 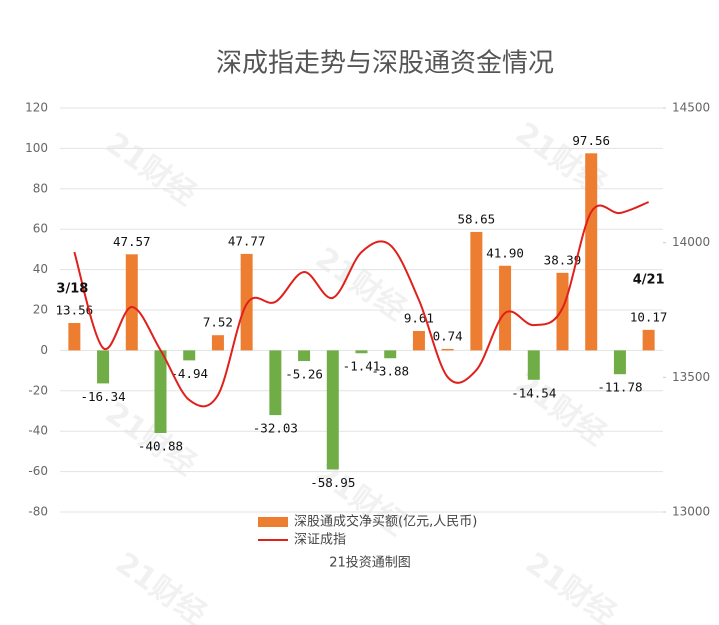 What do you see at coordinates (505, 252) in the screenshot?
I see `data-label: 41.90` at bounding box center [505, 252].